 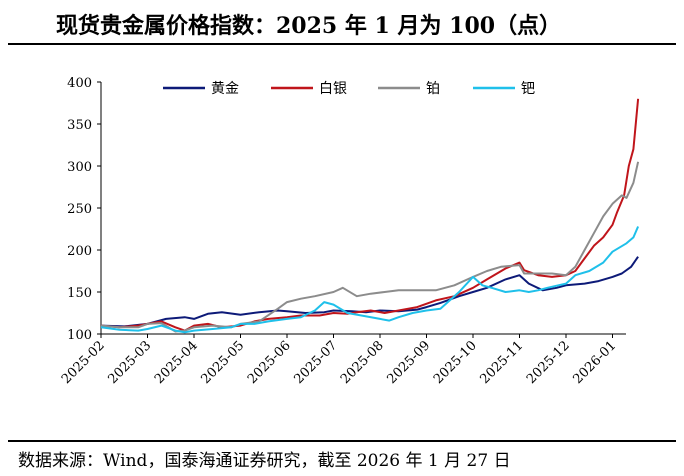 I want to click on x-tick-label: 2025-08, so click(x=362, y=362).